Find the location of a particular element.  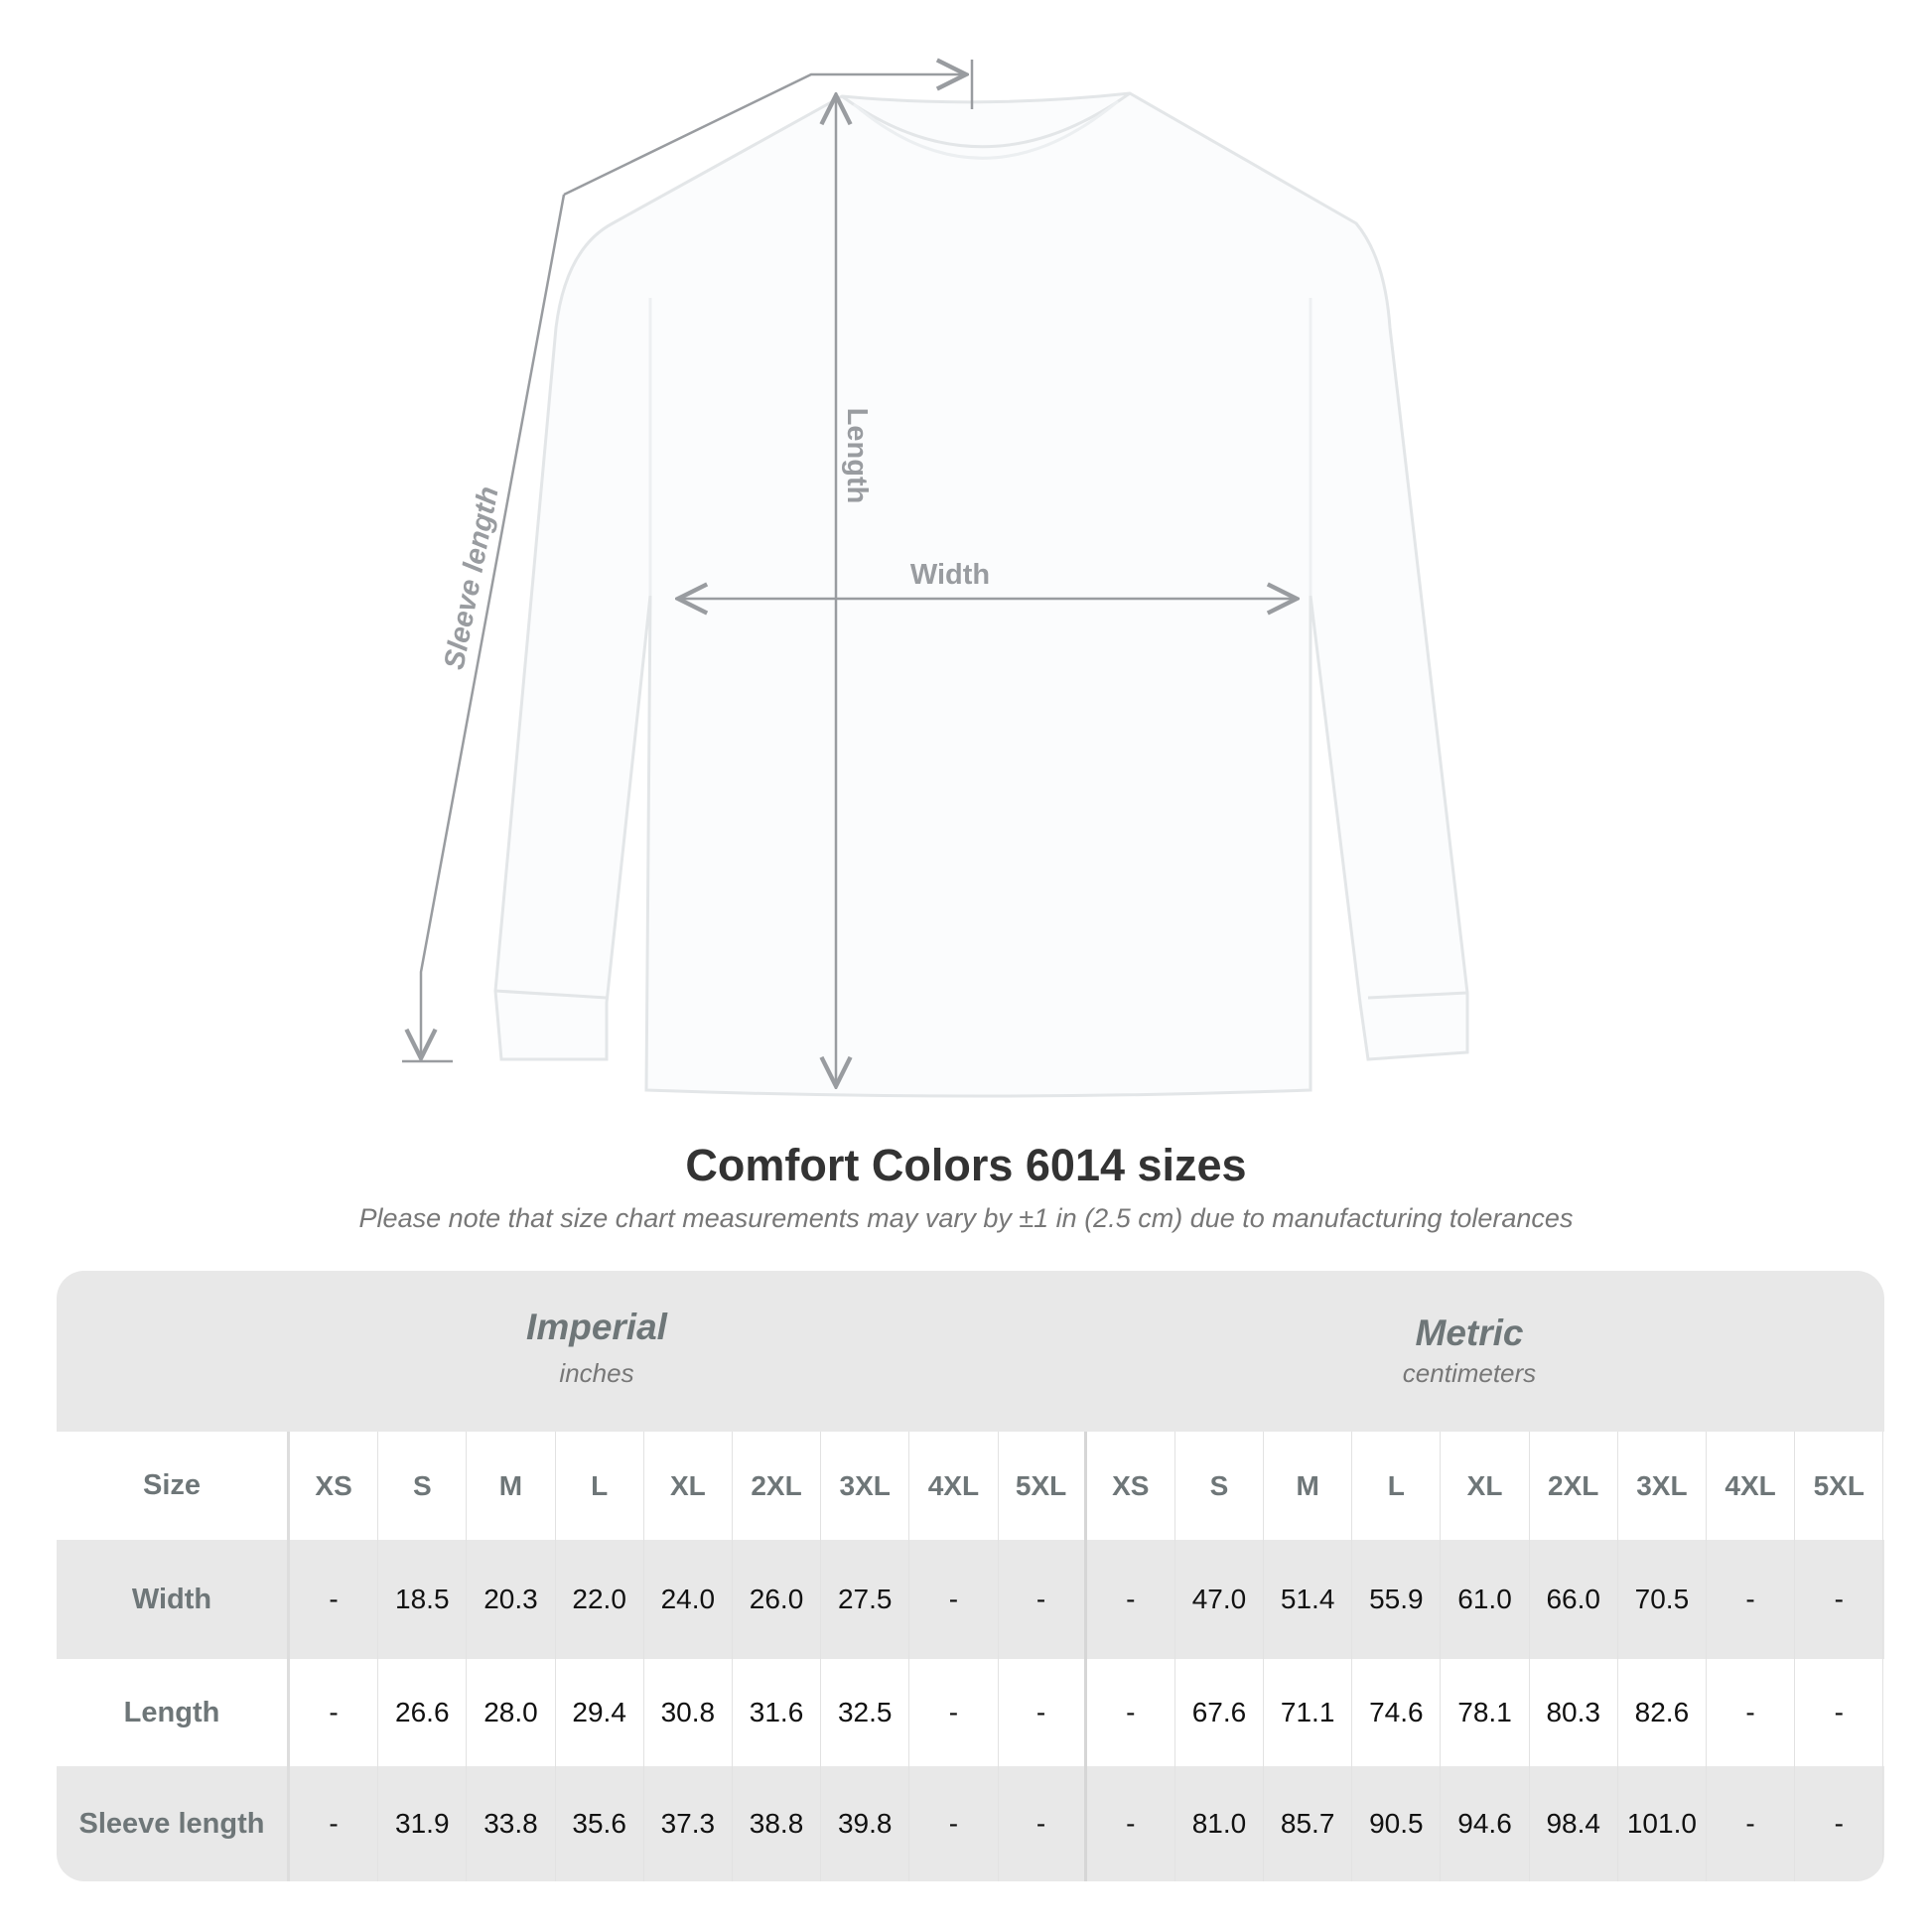

size-header-metric-xs: XS is located at coordinates (1131, 1486).